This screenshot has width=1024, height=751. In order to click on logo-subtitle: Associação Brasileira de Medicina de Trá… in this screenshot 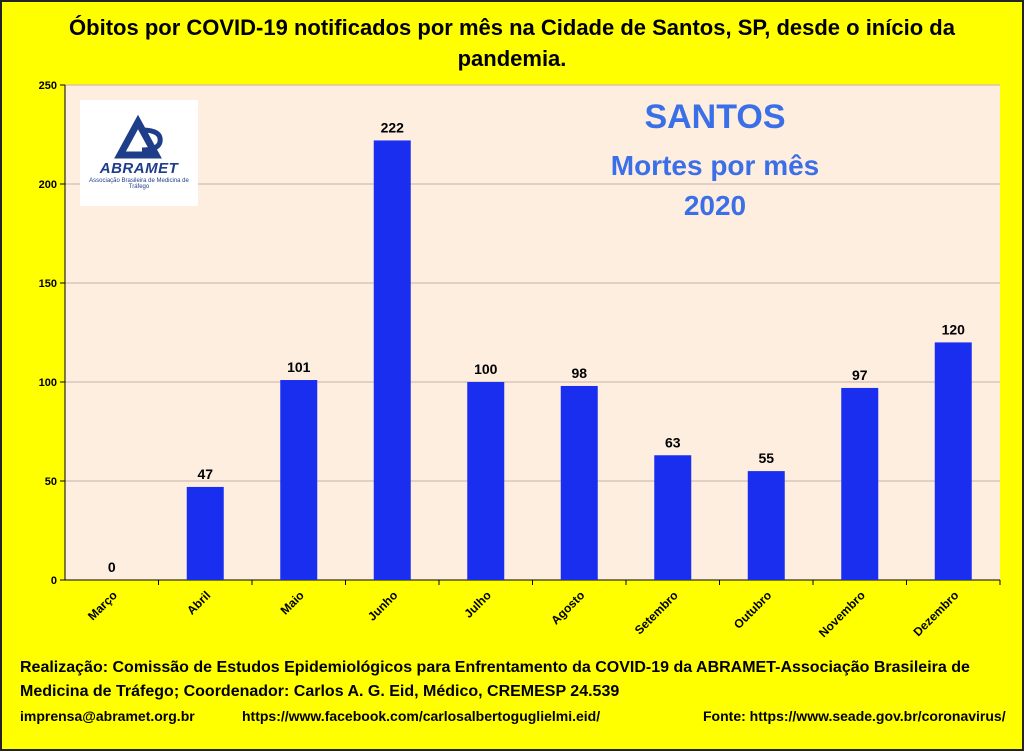, I will do `click(139, 184)`.